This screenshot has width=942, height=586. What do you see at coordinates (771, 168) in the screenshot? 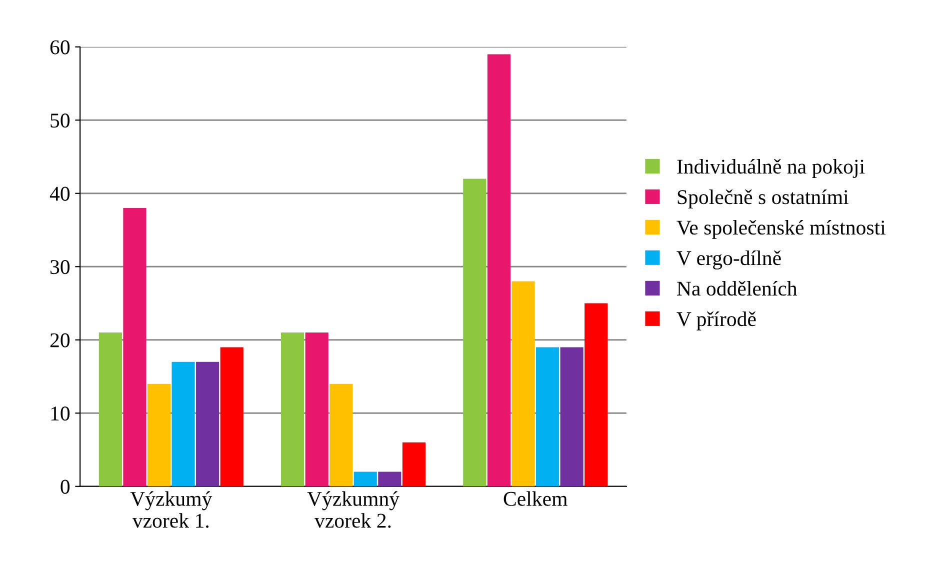
I see `legend-label: Individuálně na pokoji` at bounding box center [771, 168].